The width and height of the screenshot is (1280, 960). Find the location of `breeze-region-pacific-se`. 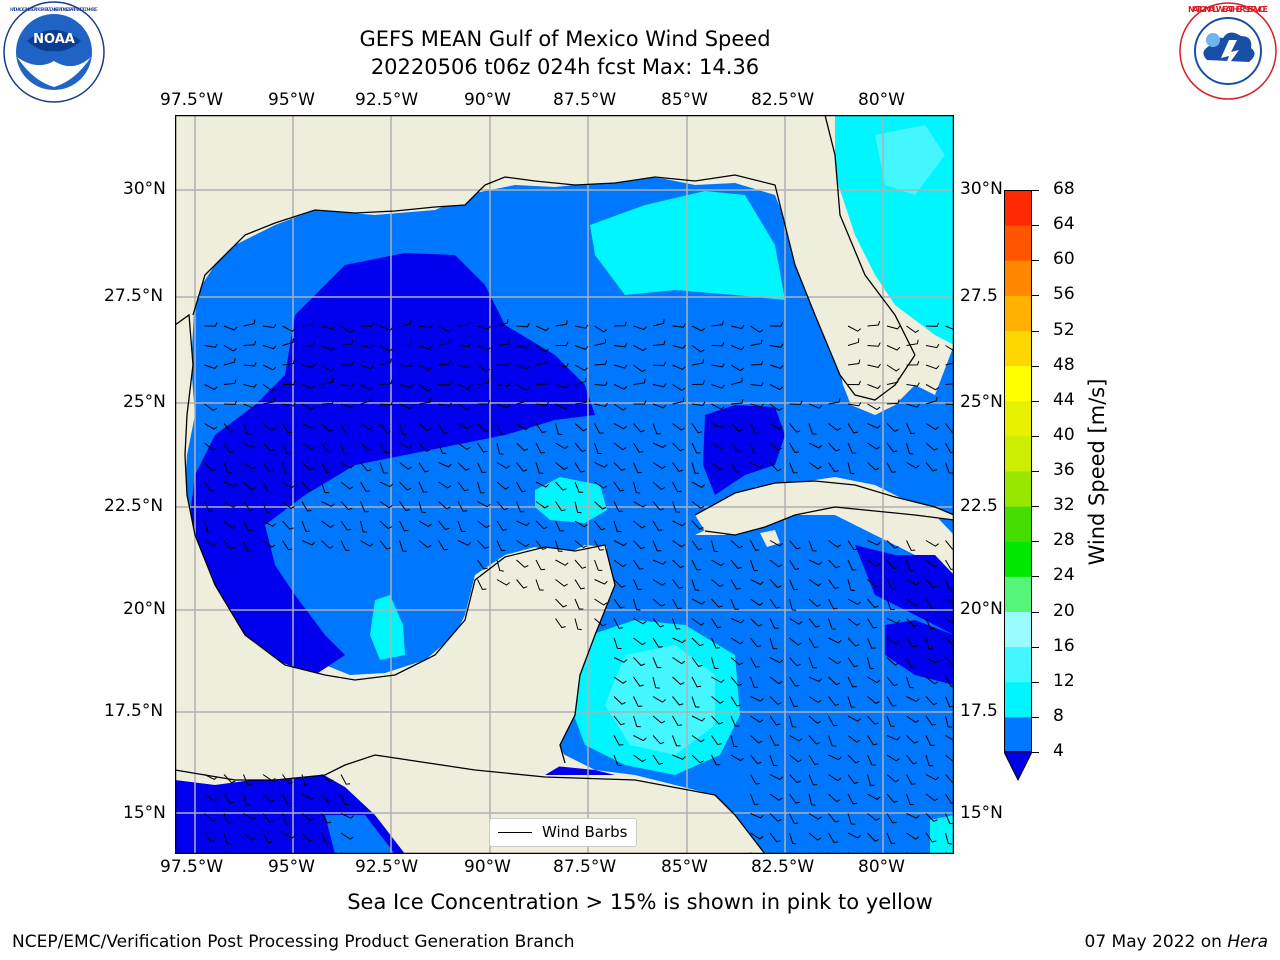

breeze-region-pacific-se is located at coordinates (942, 834).